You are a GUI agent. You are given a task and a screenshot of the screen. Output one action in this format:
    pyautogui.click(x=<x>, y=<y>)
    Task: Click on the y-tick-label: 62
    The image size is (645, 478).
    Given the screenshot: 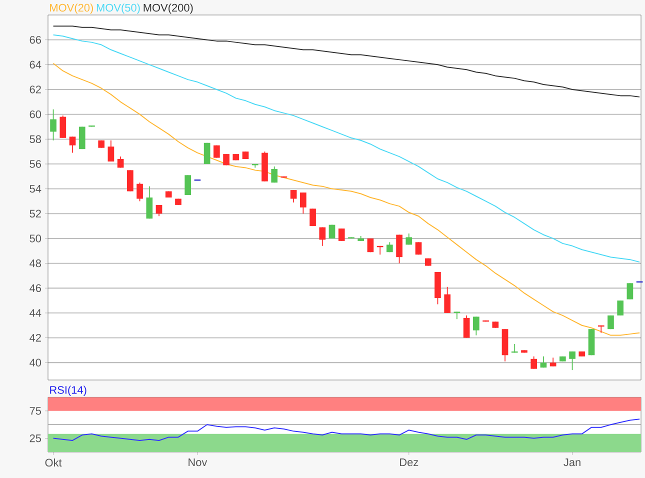 What is the action you would take?
    pyautogui.click(x=35, y=90)
    